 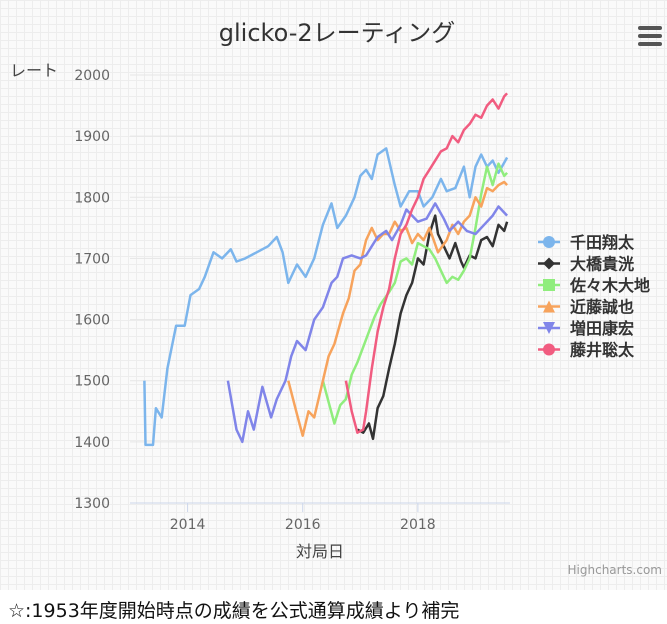 I want to click on triangle-marker-icon, so click(x=549, y=306).